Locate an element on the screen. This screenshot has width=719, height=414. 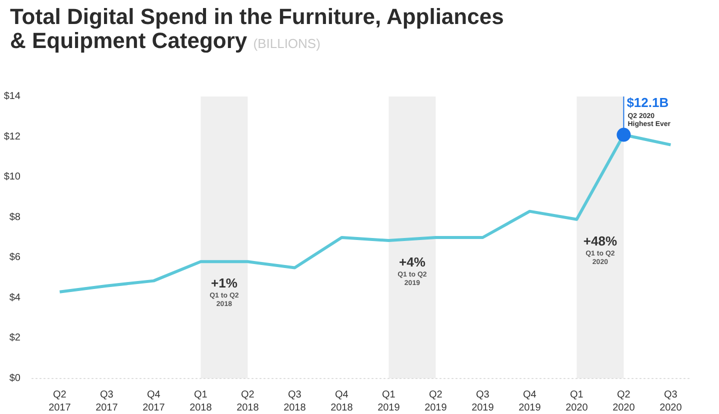
y-tick-label: $2 is located at coordinates (15, 338).